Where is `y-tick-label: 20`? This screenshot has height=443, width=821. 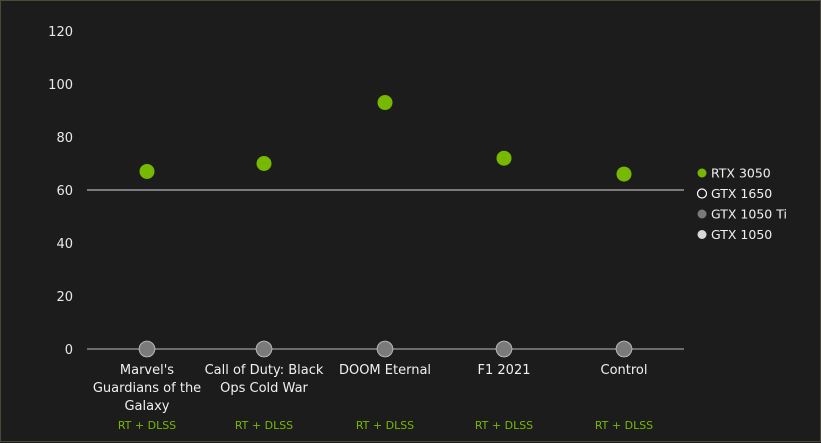
y-tick-label: 20 is located at coordinates (64, 297).